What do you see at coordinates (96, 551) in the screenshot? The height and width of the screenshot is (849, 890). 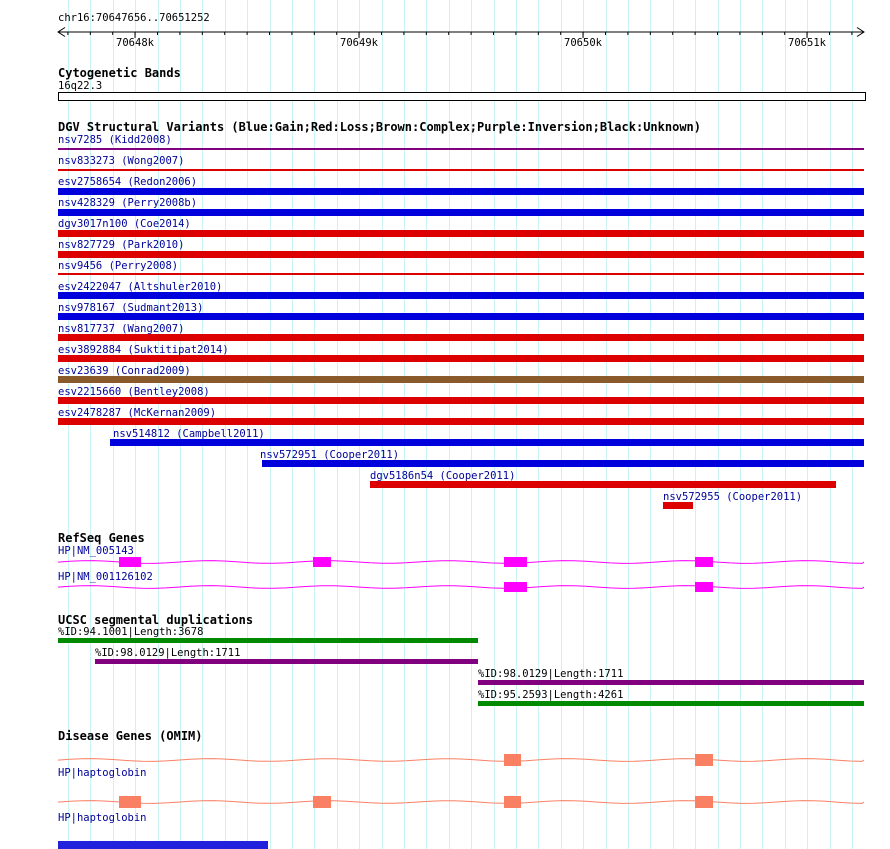 I see `gene-label: HP|NM_005143` at bounding box center [96, 551].